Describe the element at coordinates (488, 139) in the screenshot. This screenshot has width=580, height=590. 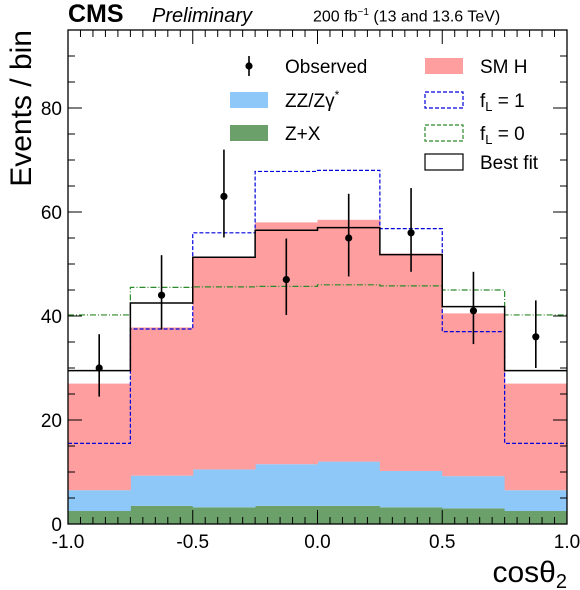
I see `legend-label-subscript-5: L` at that location.